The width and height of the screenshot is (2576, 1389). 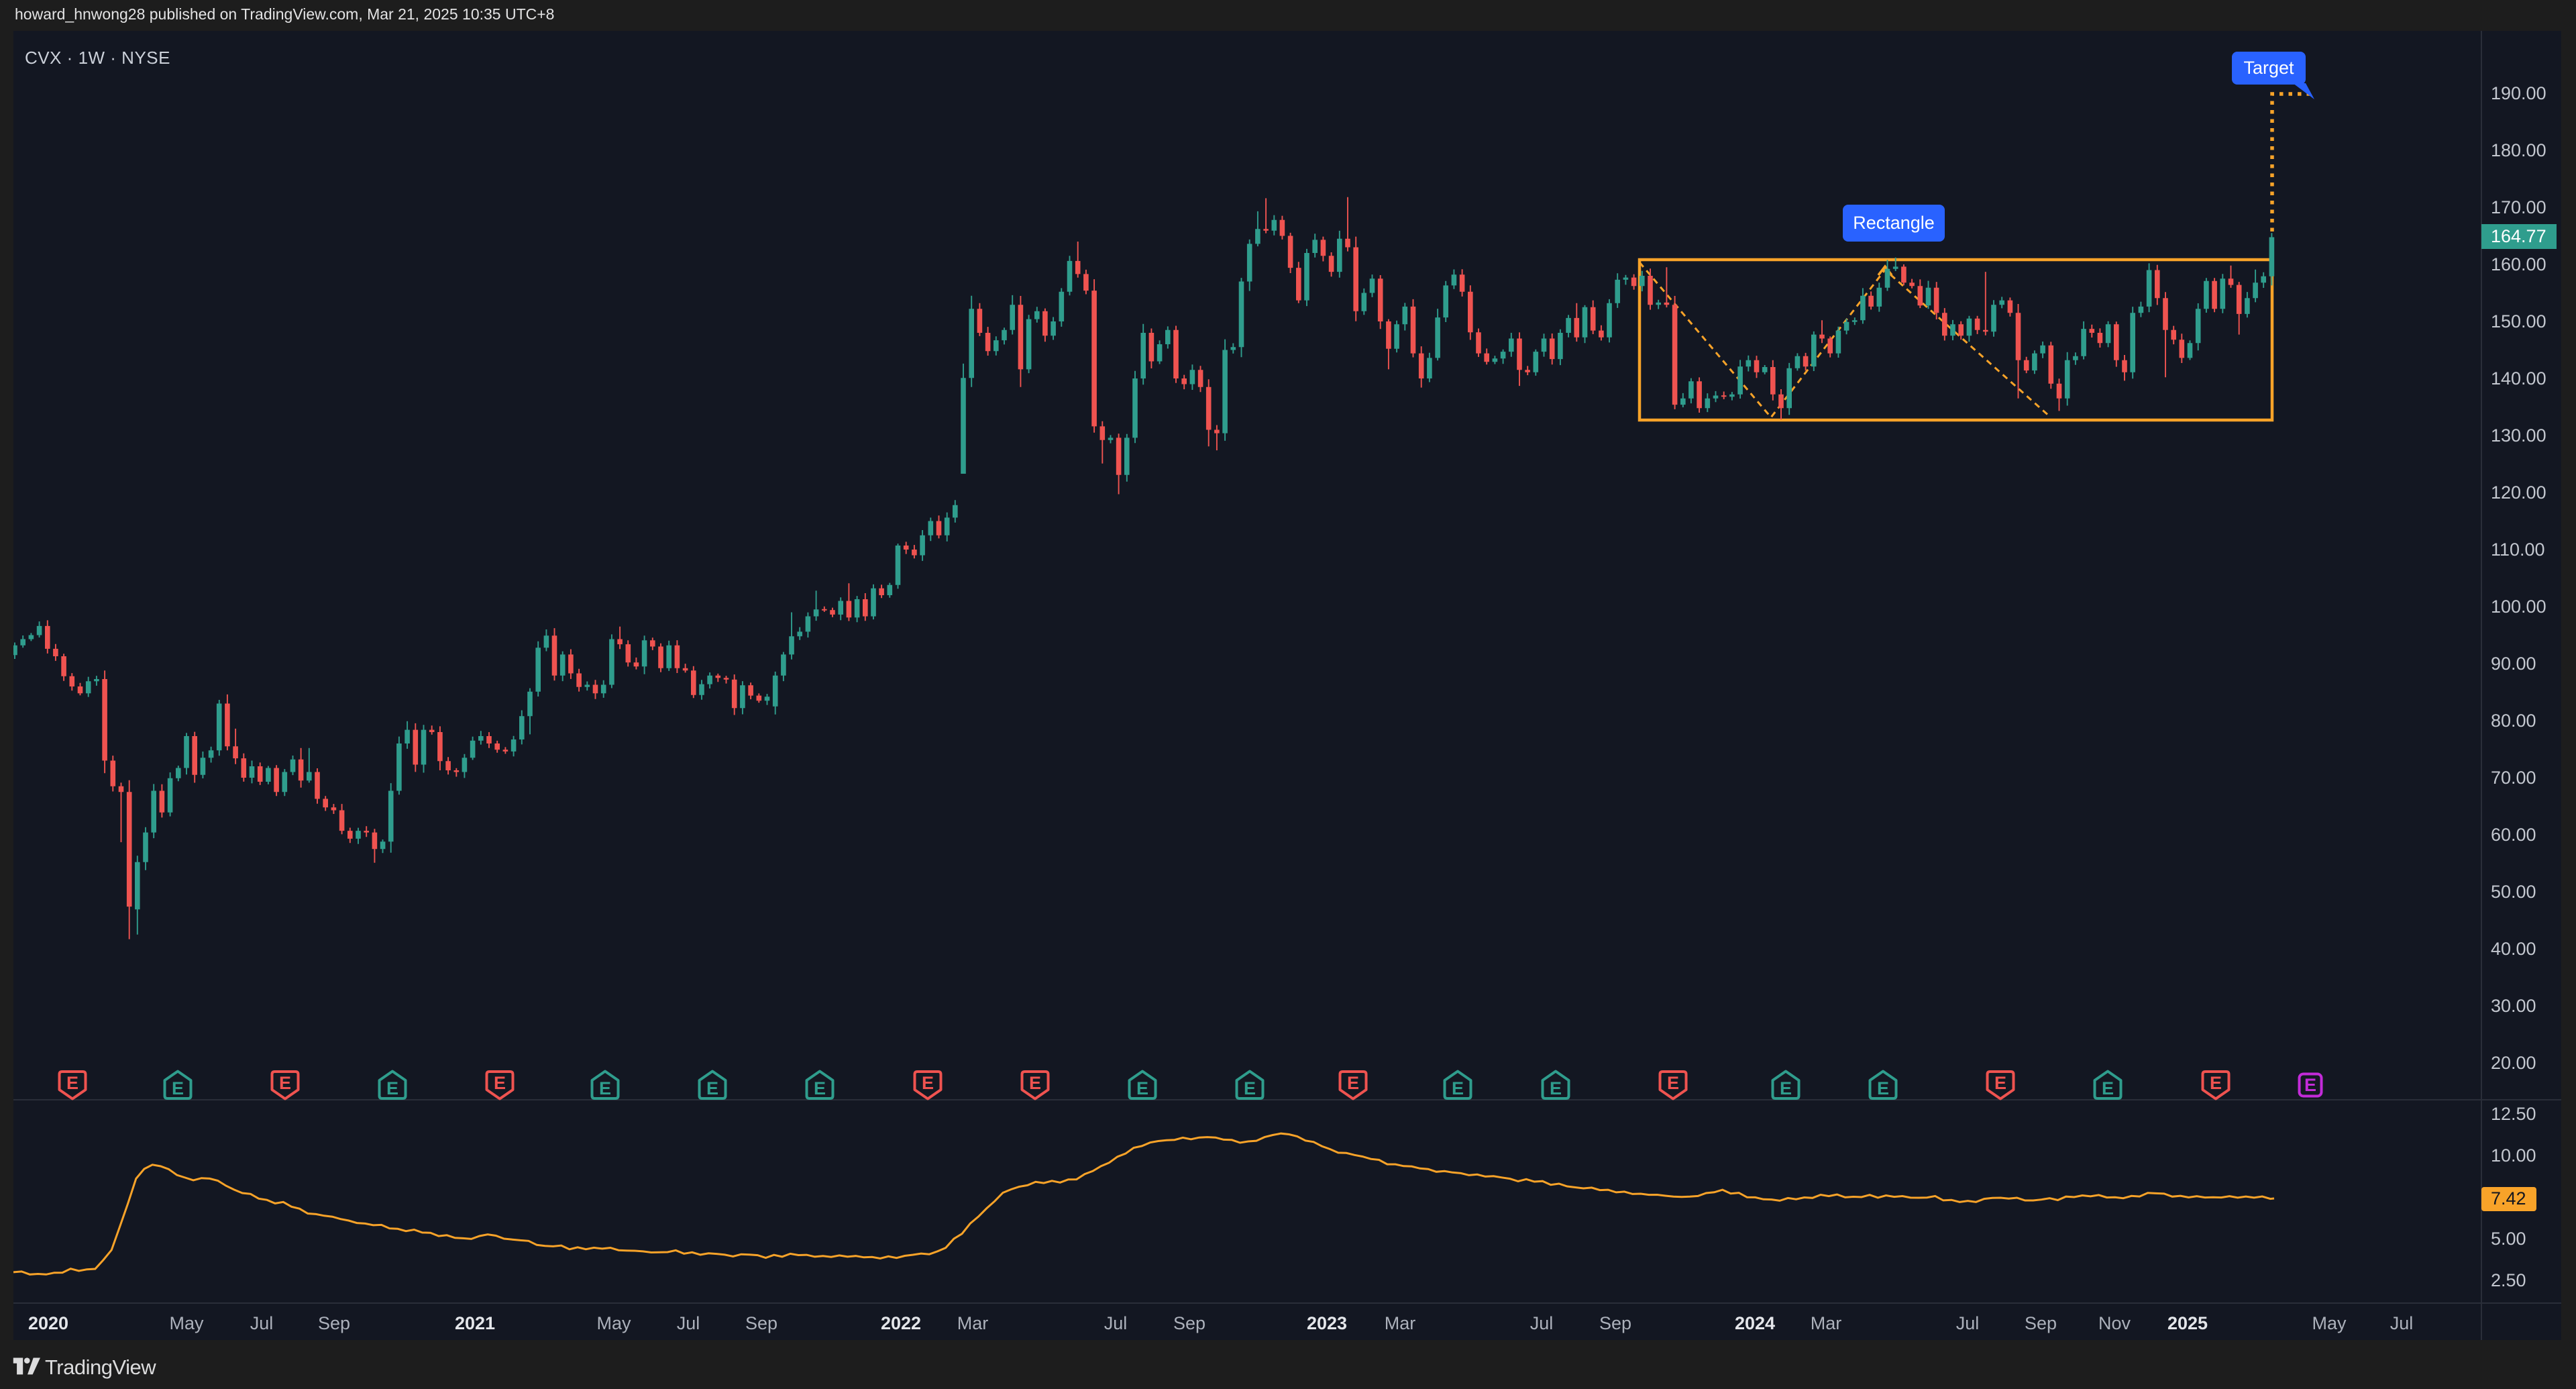 I want to click on svg-text: 164.77, so click(x=2518, y=236).